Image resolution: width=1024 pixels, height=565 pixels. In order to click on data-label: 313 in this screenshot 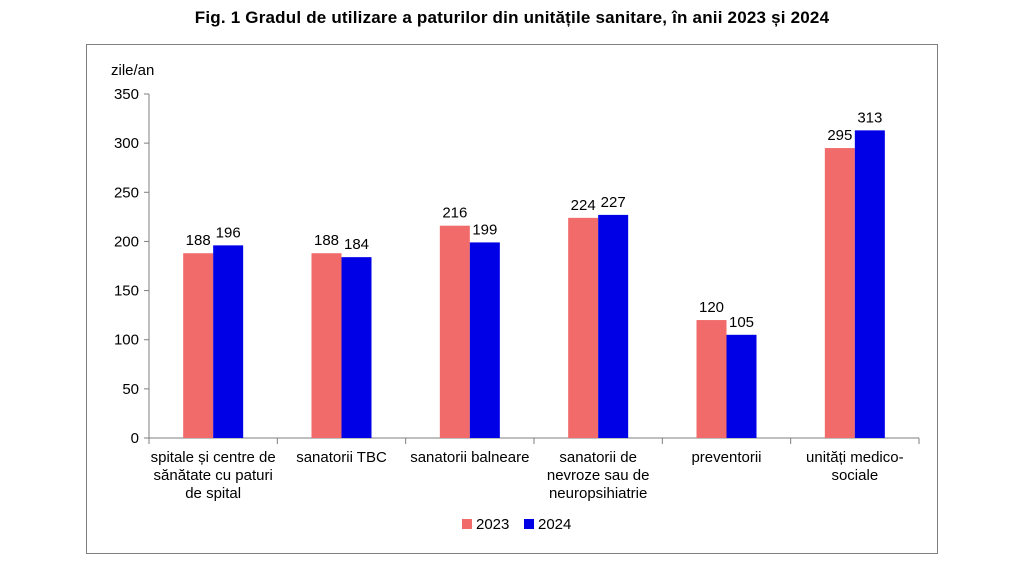, I will do `click(869, 117)`.